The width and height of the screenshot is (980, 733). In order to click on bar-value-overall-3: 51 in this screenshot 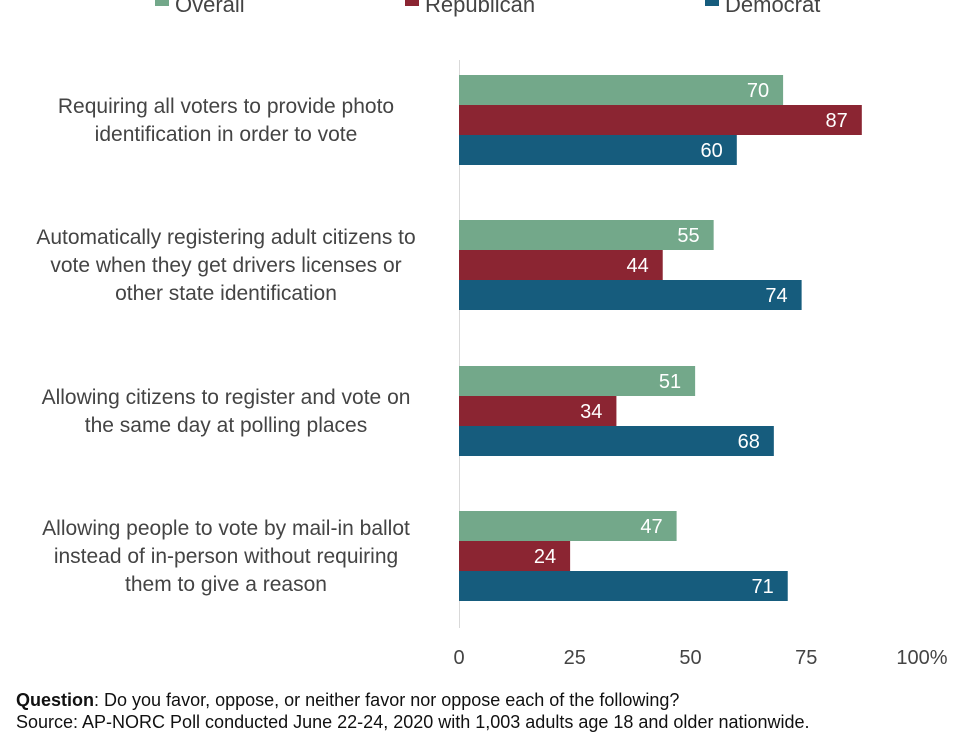, I will do `click(670, 382)`.